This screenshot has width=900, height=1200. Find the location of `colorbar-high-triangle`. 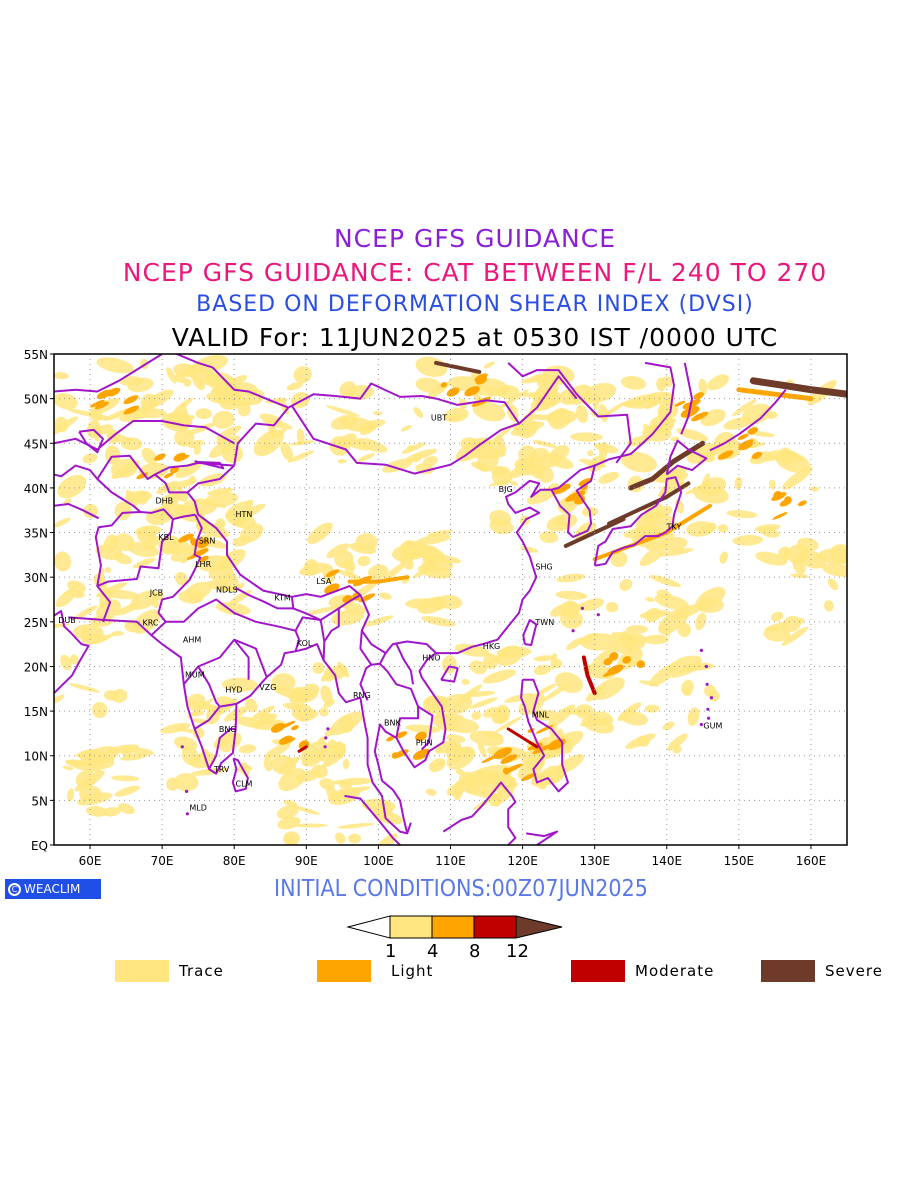

colorbar-high-triangle is located at coordinates (539, 927).